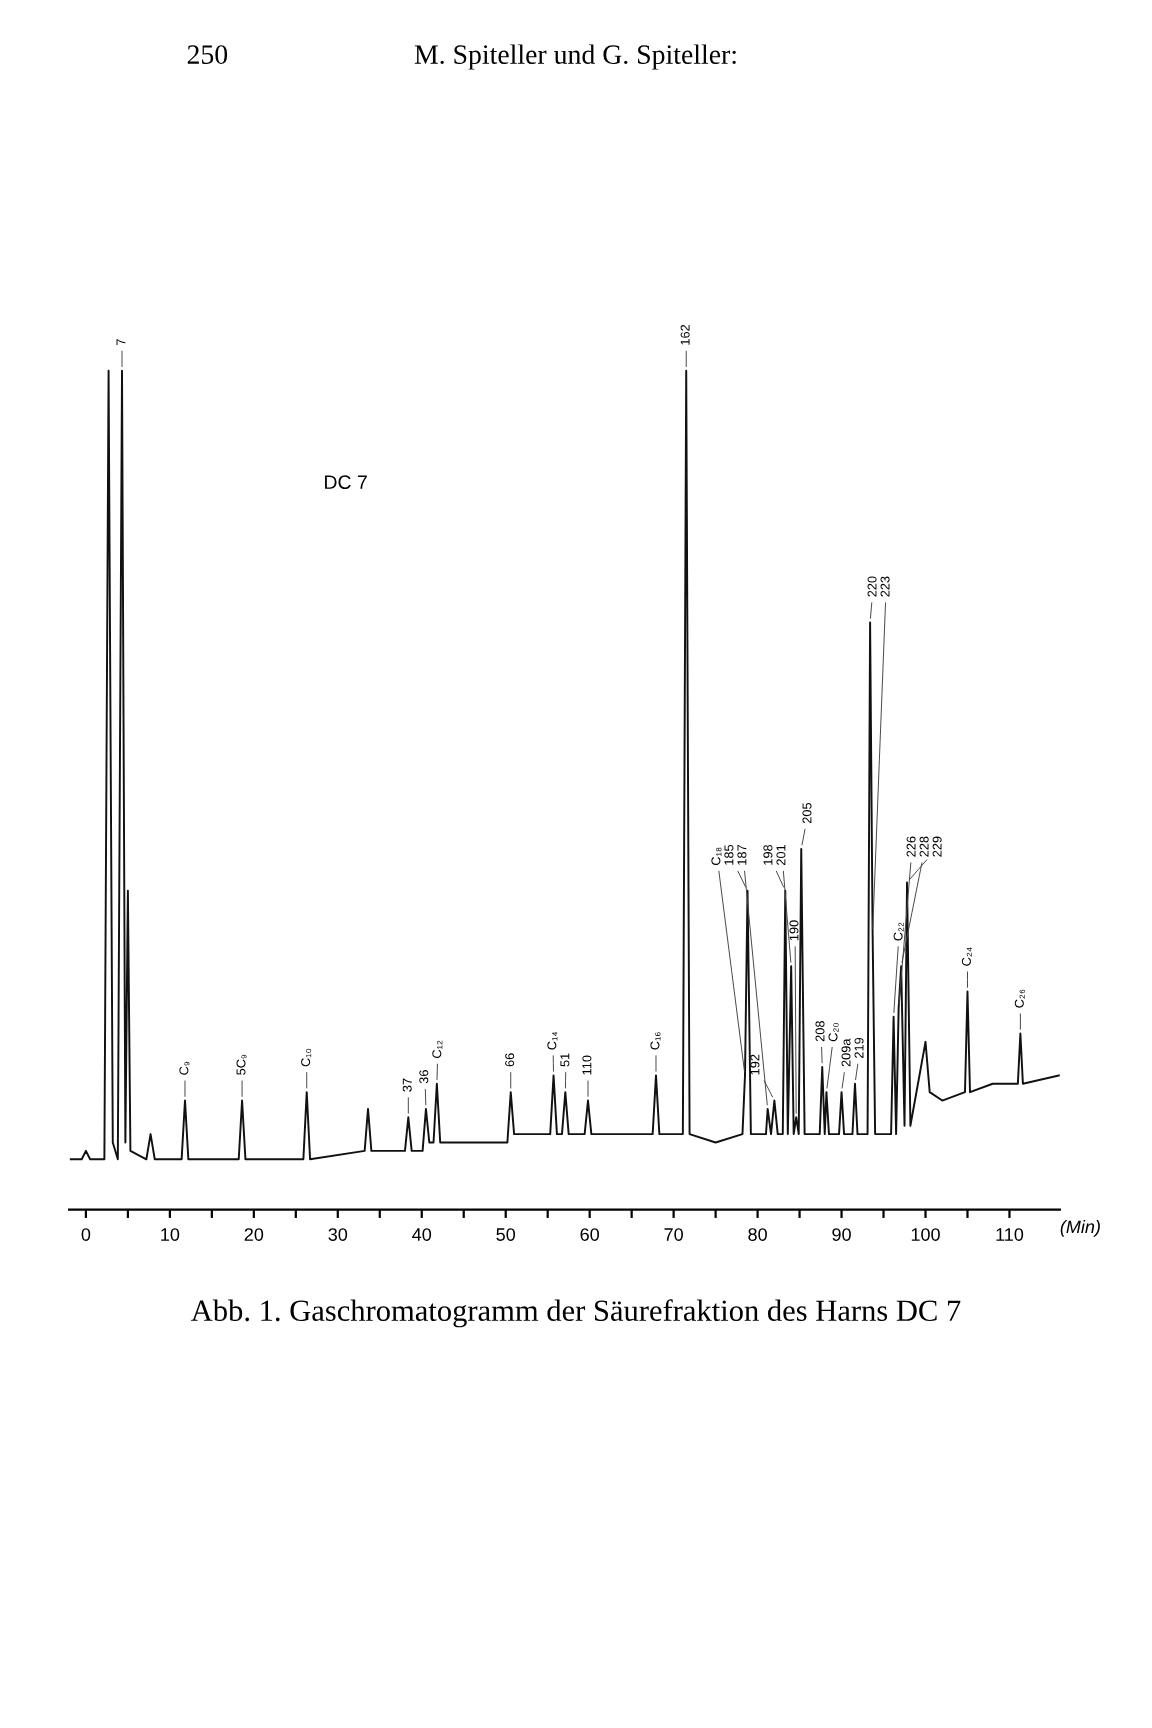 The height and width of the screenshot is (1728, 1152). Describe the element at coordinates (589, 1234) in the screenshot. I see `x-tick-label: 60` at that location.